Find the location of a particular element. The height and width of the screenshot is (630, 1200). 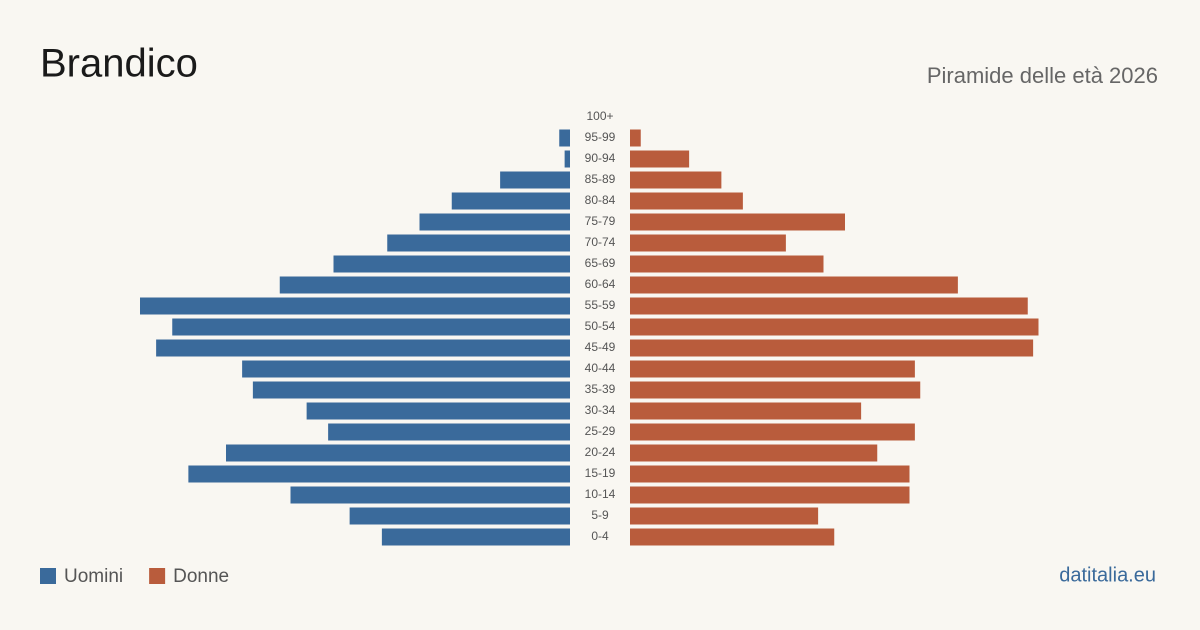

age-label: 20-24 is located at coordinates (600, 452).